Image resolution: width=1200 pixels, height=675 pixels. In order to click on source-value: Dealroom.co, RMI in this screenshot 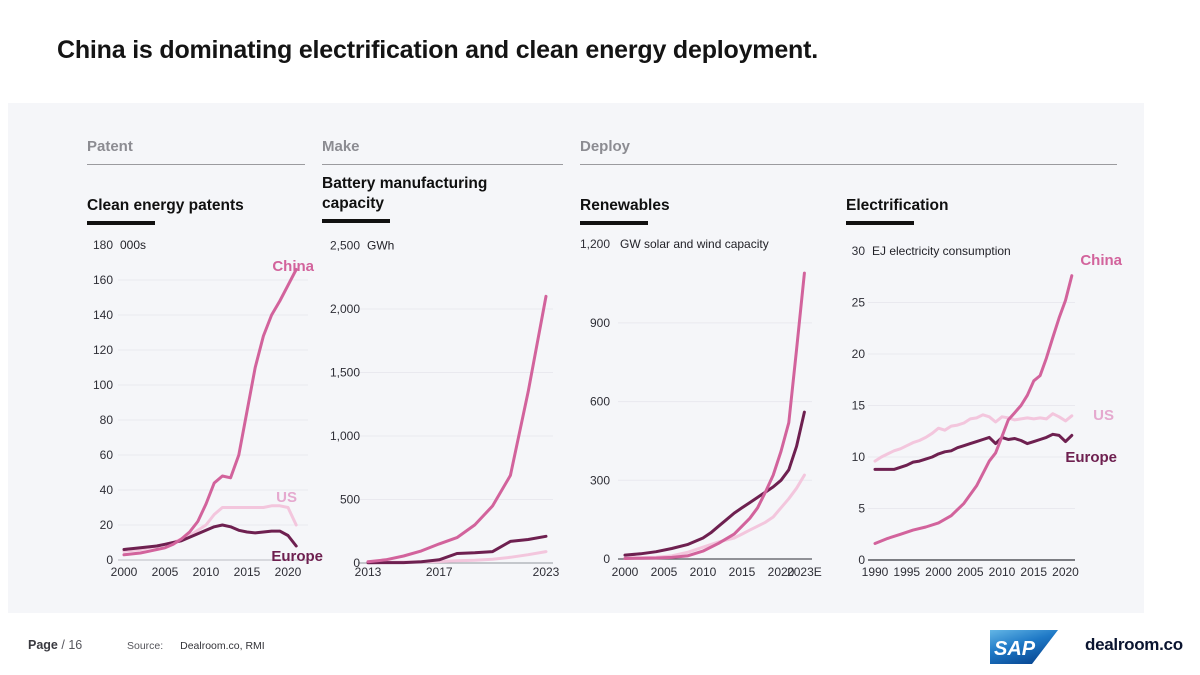, I will do `click(222, 646)`.